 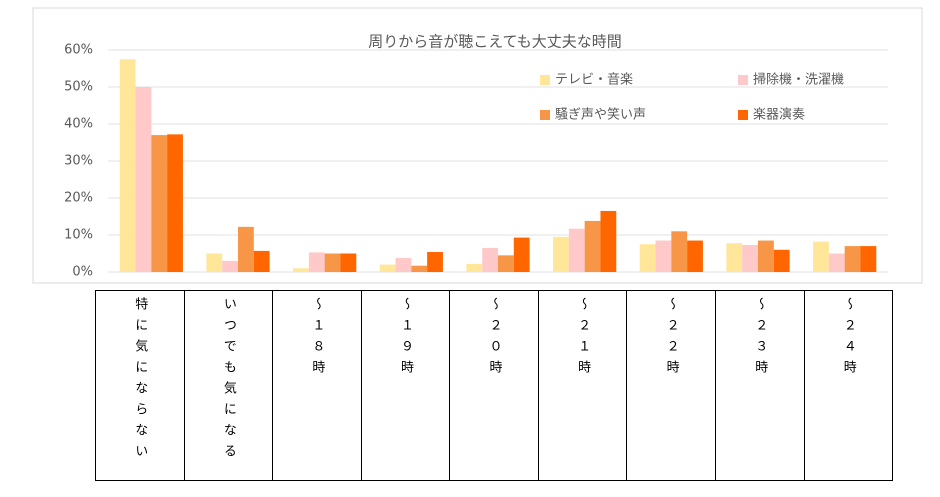 I want to click on x-tick-label: 〜２０時, so click(x=494, y=339).